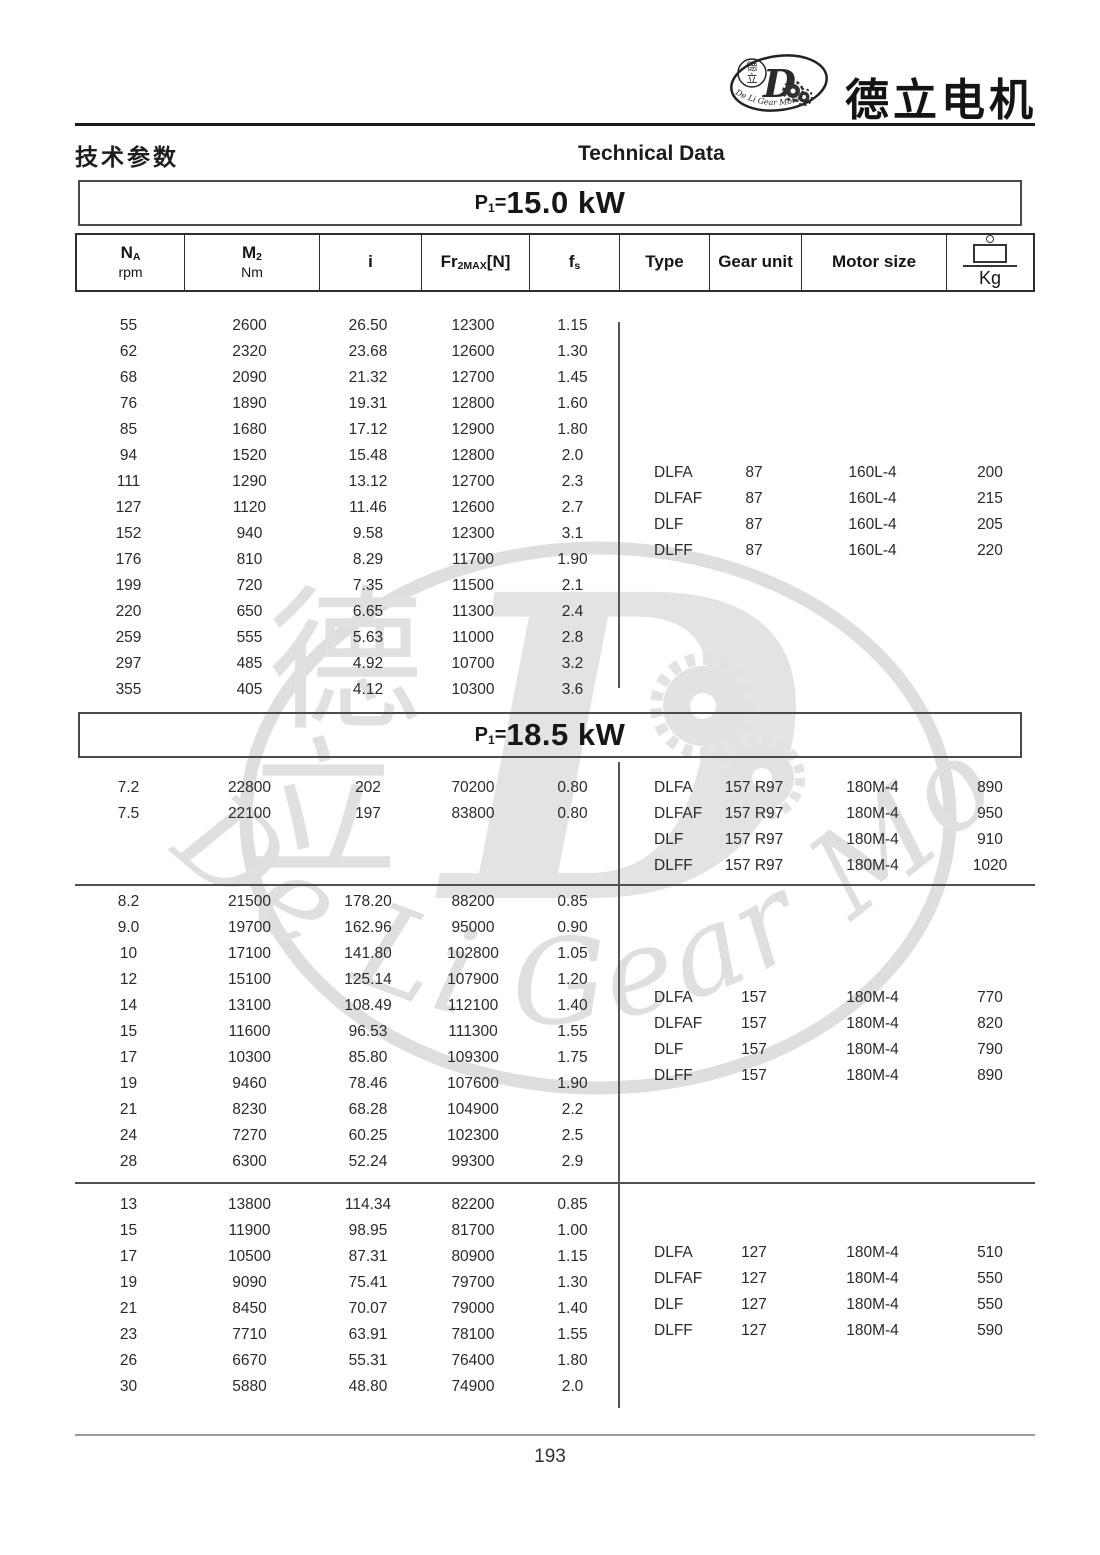  Describe the element at coordinates (990, 524) in the screenshot. I see `cell: 205` at that location.